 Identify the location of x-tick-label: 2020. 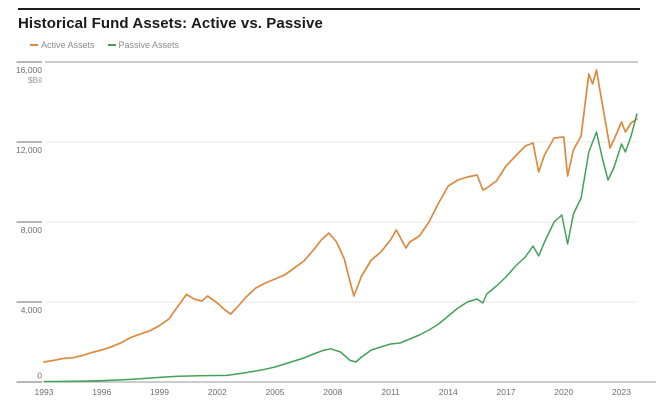
(563, 392).